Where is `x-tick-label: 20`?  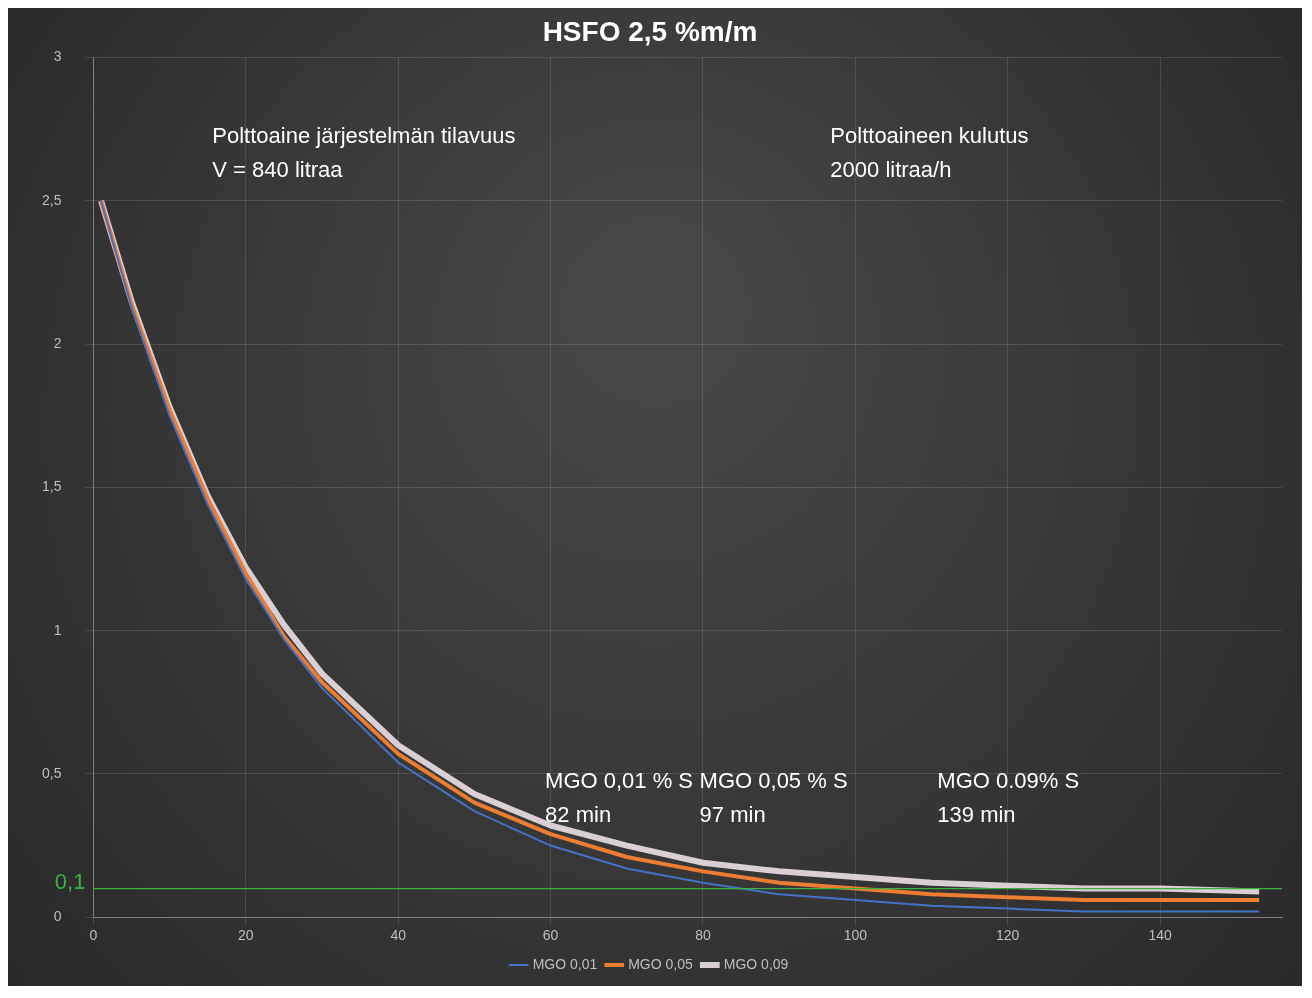
x-tick-label: 20 is located at coordinates (246, 935).